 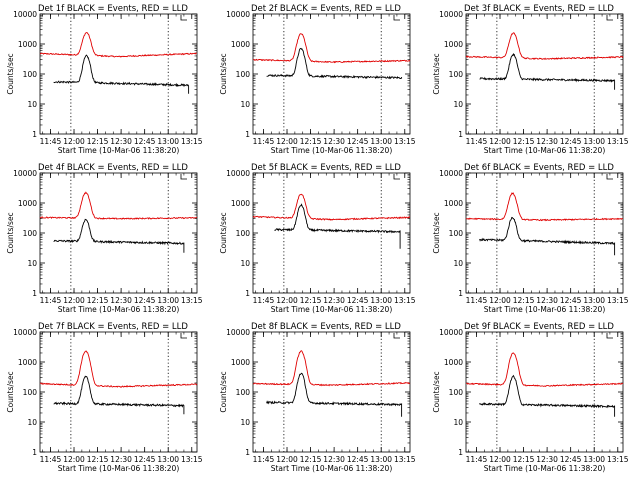 I want to click on panel-title: Det 5f BLACK = Events, RED = LLD, so click(x=326, y=168).